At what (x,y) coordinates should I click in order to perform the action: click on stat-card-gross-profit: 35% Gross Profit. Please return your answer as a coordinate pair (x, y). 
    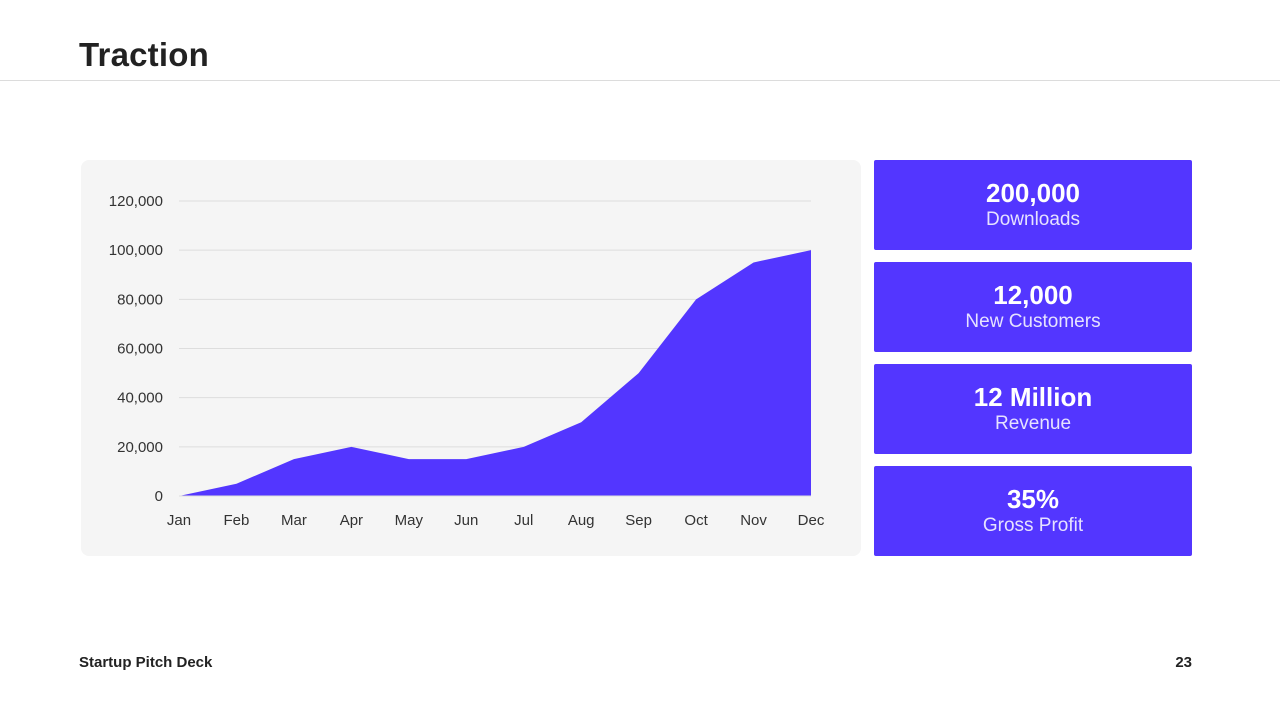
    Looking at the image, I should click on (1033, 511).